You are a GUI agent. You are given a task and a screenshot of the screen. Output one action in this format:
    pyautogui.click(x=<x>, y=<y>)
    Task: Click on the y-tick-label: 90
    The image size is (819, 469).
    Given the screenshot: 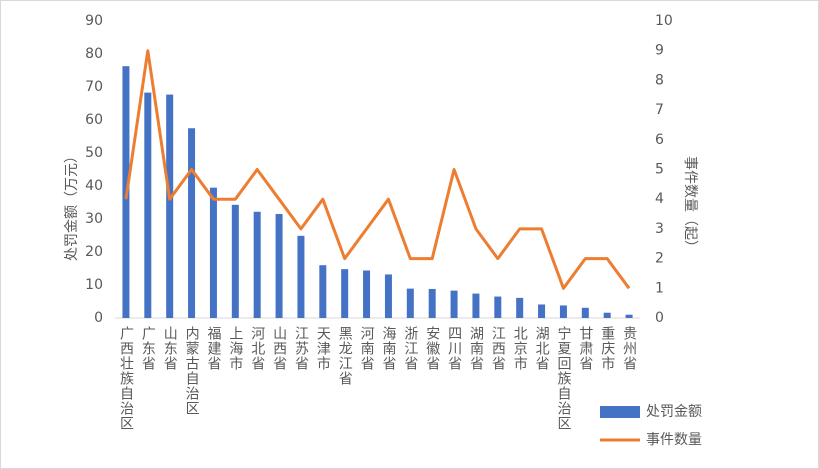 What is the action you would take?
    pyautogui.click(x=94, y=21)
    